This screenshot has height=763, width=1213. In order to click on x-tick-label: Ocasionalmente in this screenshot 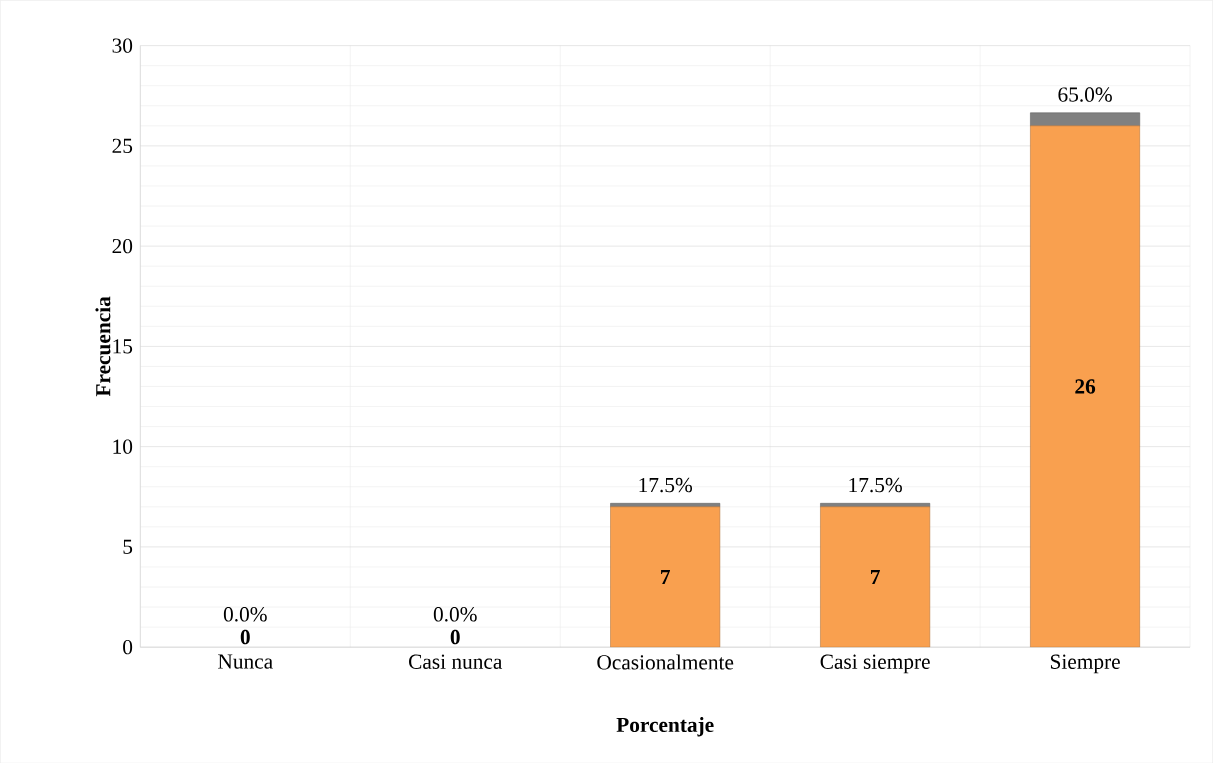, I will do `click(665, 662)`.